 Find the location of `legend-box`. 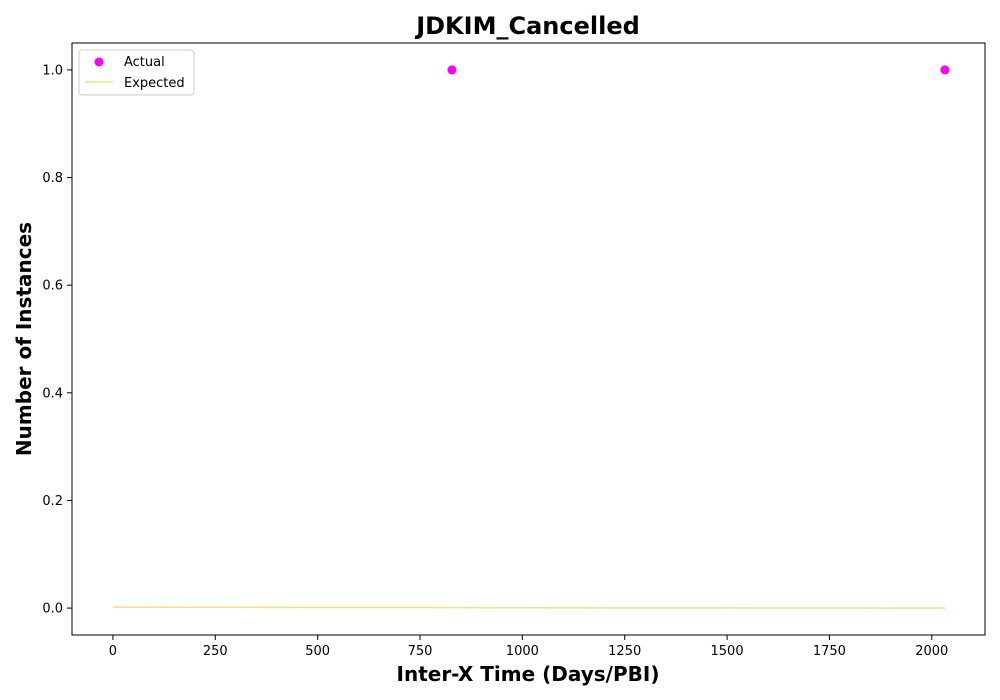

legend-box is located at coordinates (136, 72).